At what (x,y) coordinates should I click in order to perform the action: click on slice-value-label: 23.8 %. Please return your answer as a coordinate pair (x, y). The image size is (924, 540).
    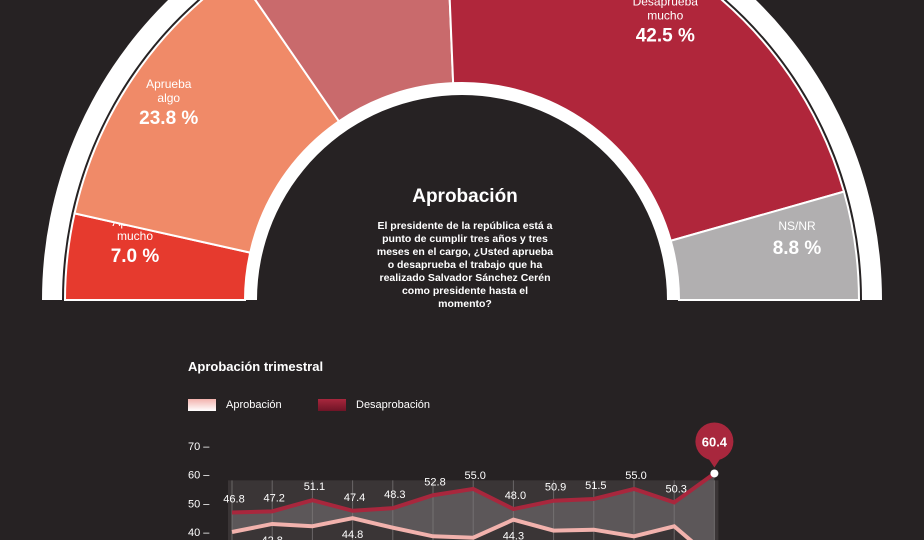
    Looking at the image, I should click on (168, 118).